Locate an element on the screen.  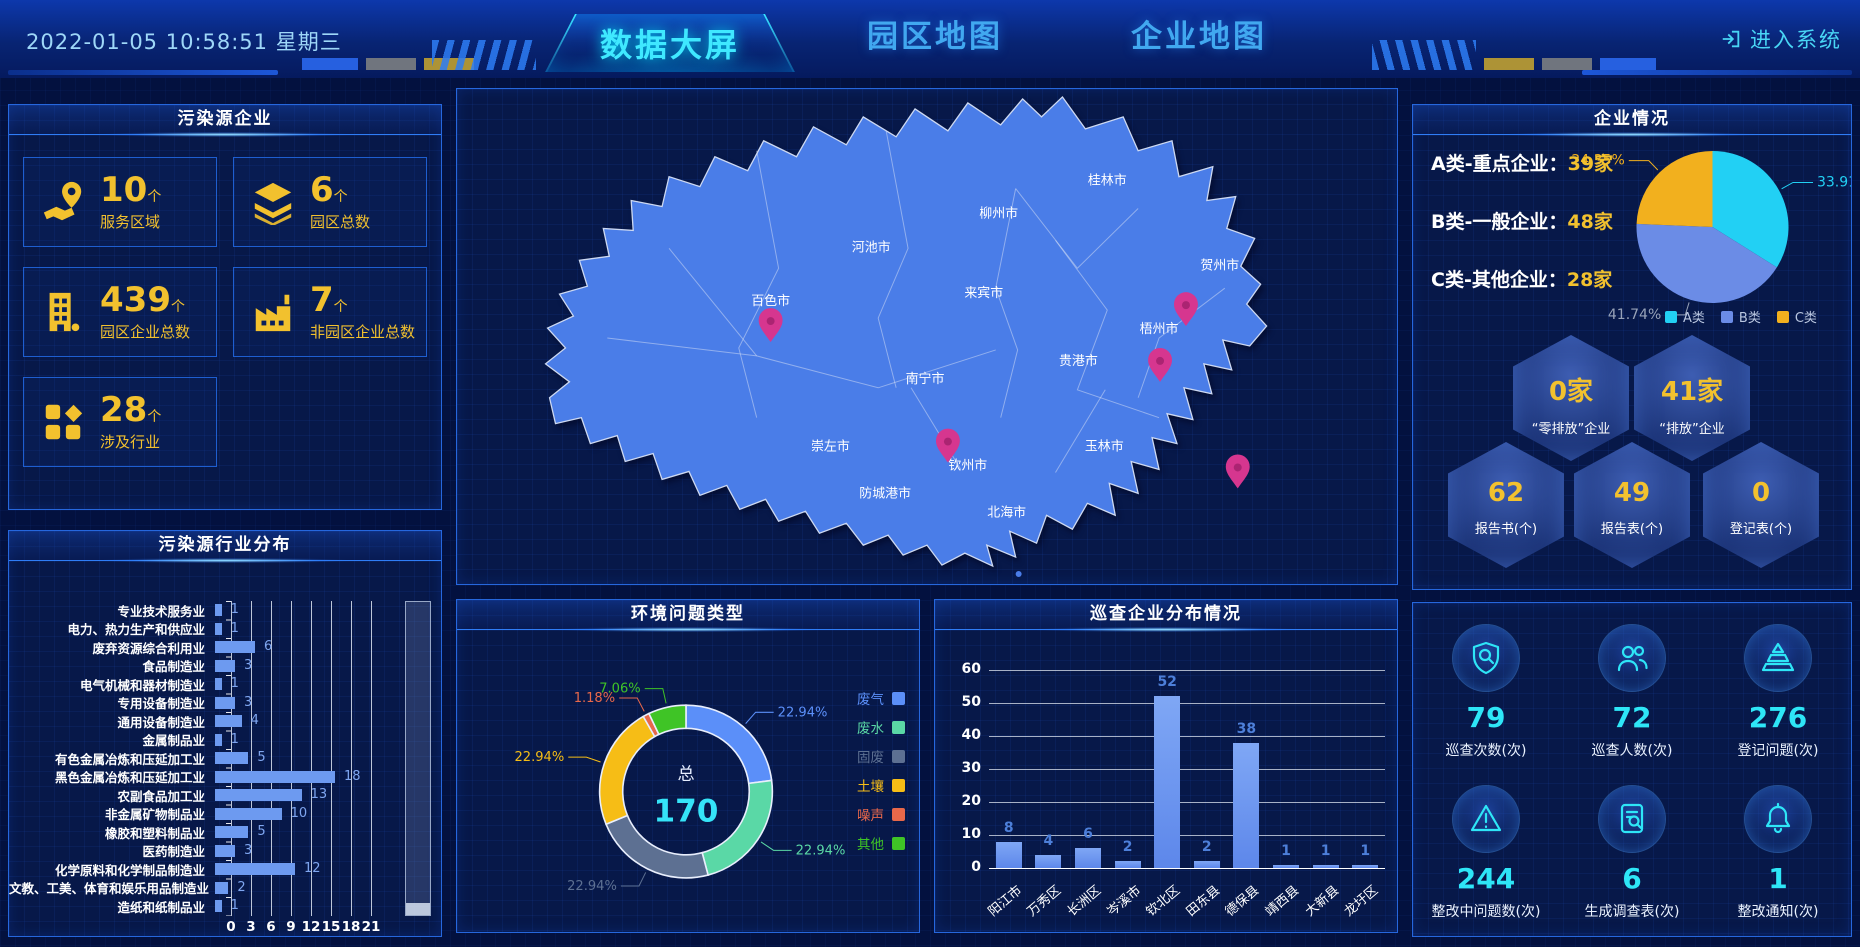
tab-data-screen: 数据大屏 is located at coordinates (670, 43).